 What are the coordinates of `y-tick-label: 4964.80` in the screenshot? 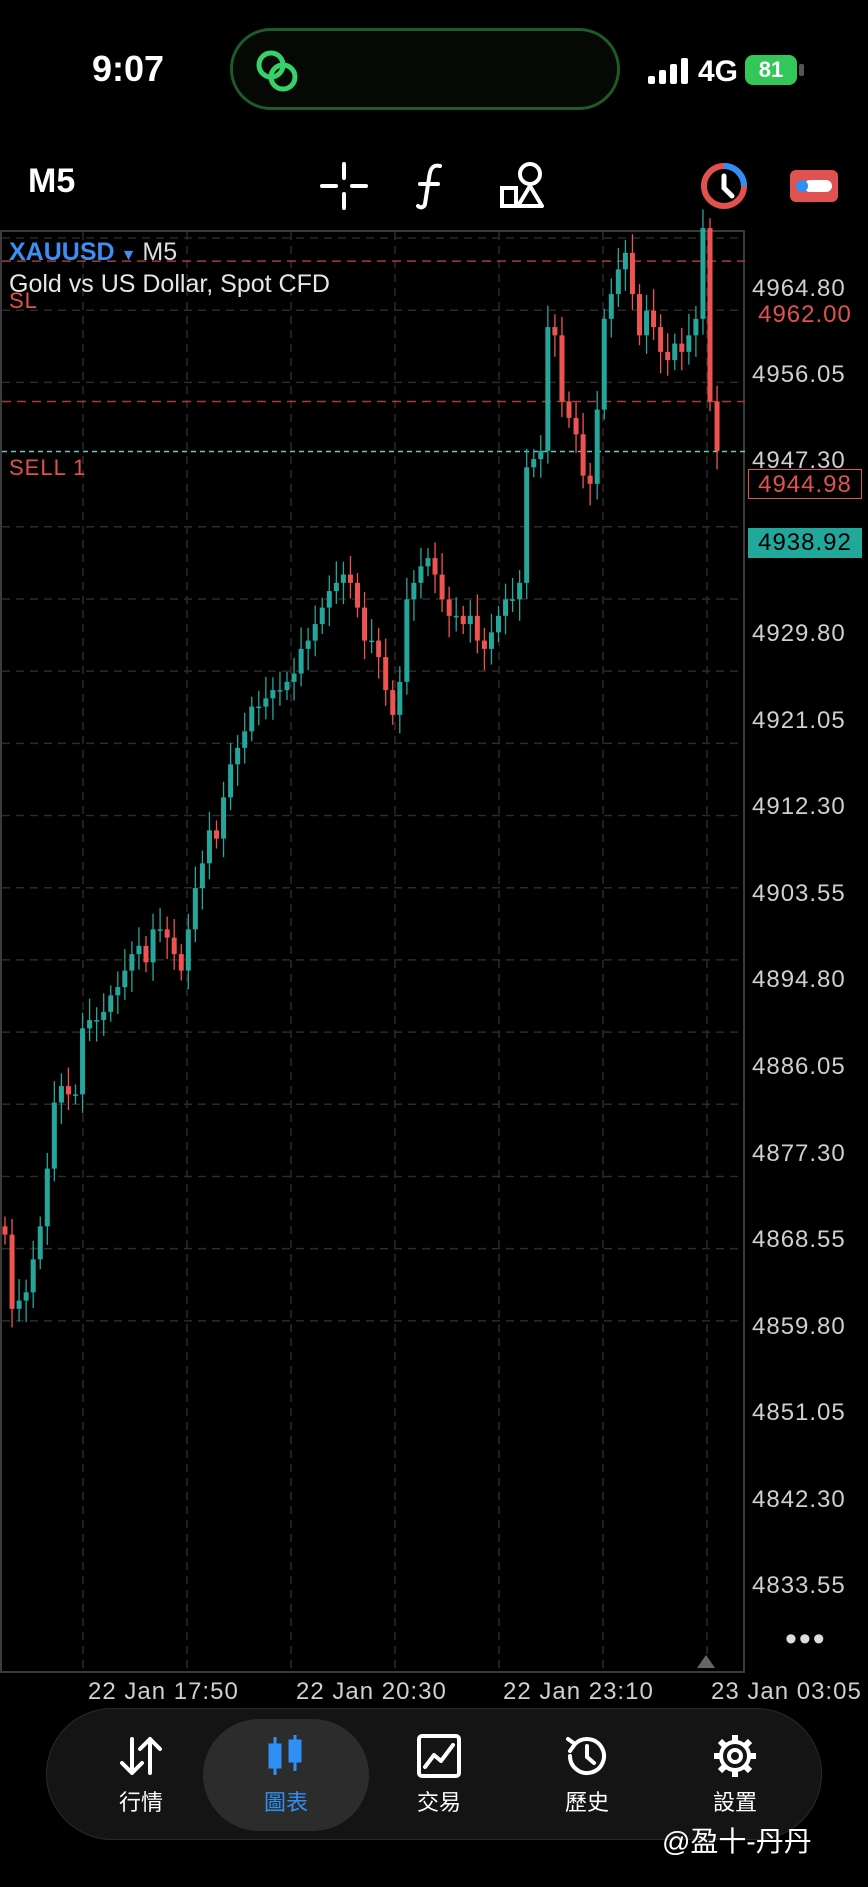 It's located at (799, 288).